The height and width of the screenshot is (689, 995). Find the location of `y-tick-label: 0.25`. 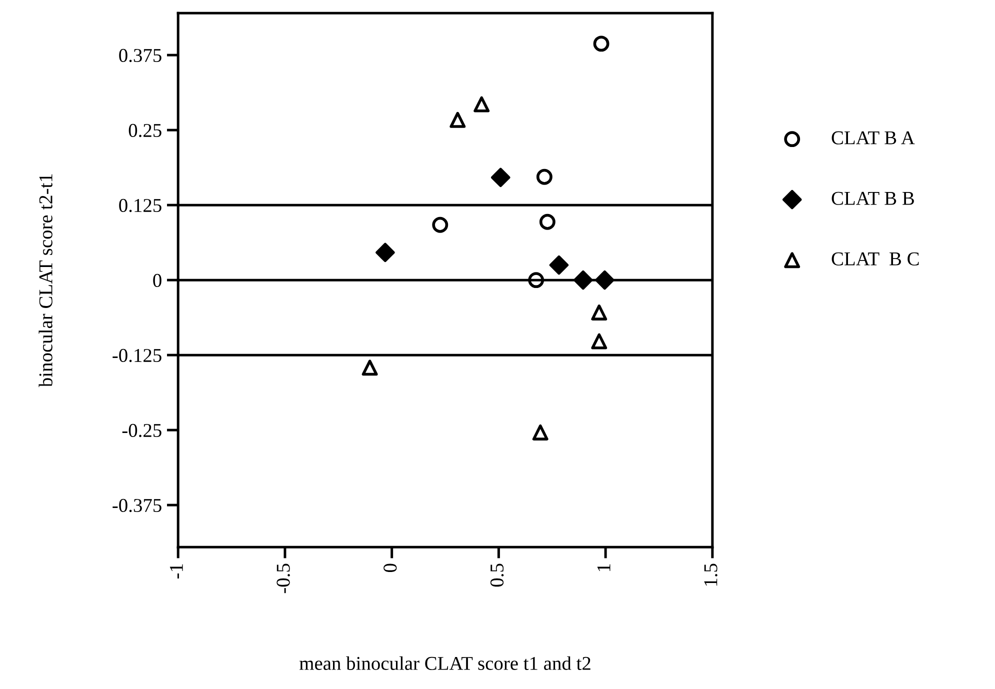

y-tick-label: 0.25 is located at coordinates (145, 131).